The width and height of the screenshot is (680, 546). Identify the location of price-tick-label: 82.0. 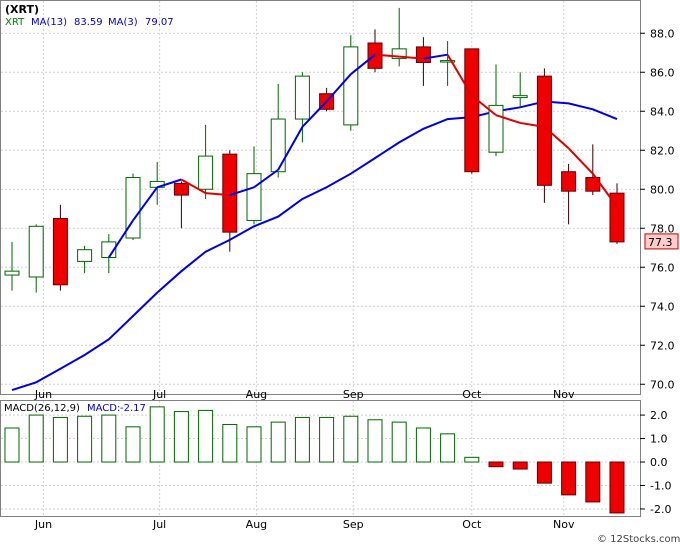
(662, 150).